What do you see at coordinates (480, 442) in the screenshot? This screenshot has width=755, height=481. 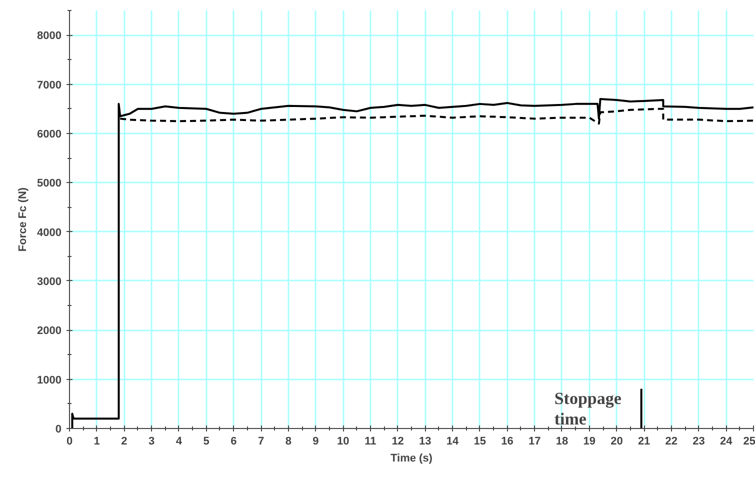 I see `x-tick-label: 15` at bounding box center [480, 442].